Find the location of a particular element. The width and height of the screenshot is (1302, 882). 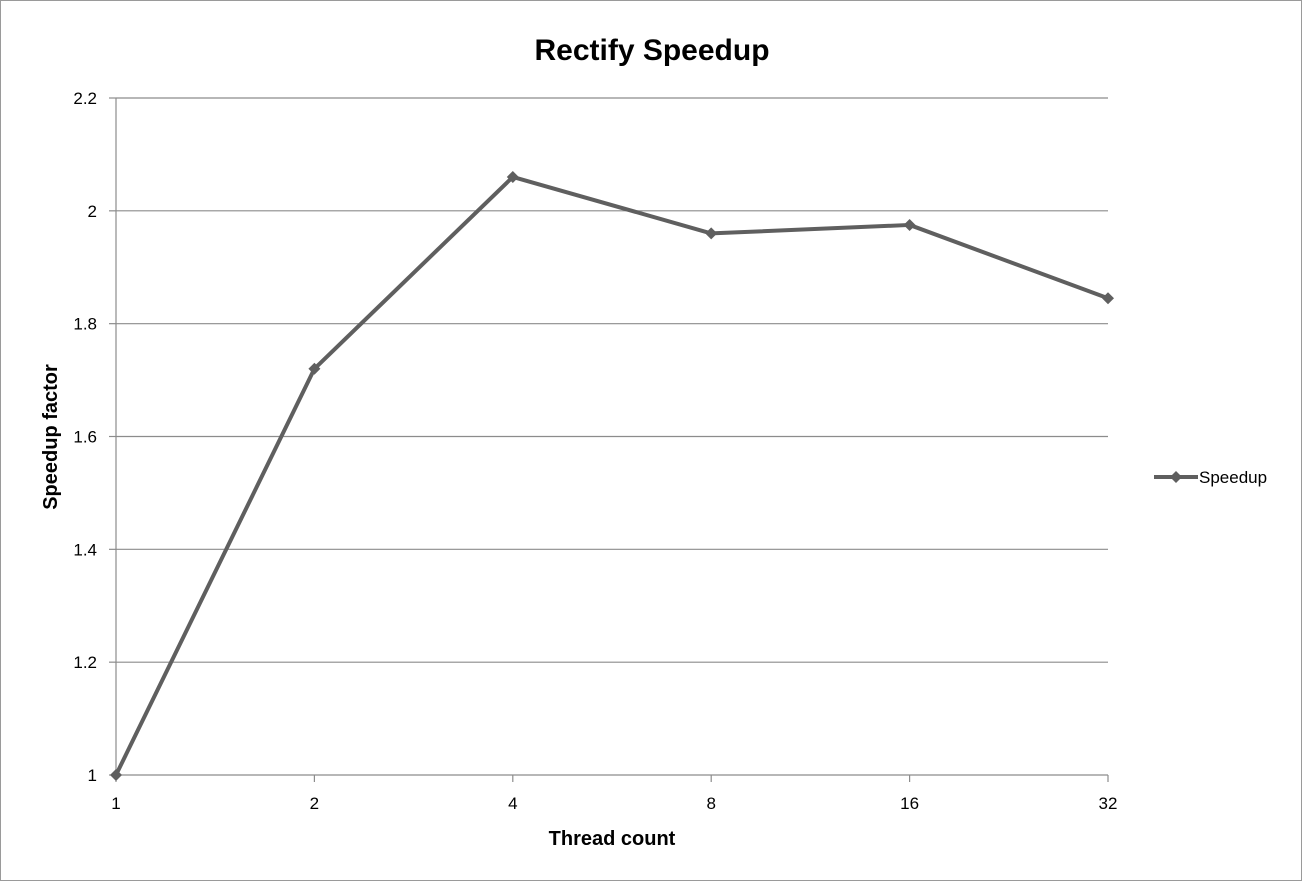

x-tick-label: 8 is located at coordinates (710, 803).